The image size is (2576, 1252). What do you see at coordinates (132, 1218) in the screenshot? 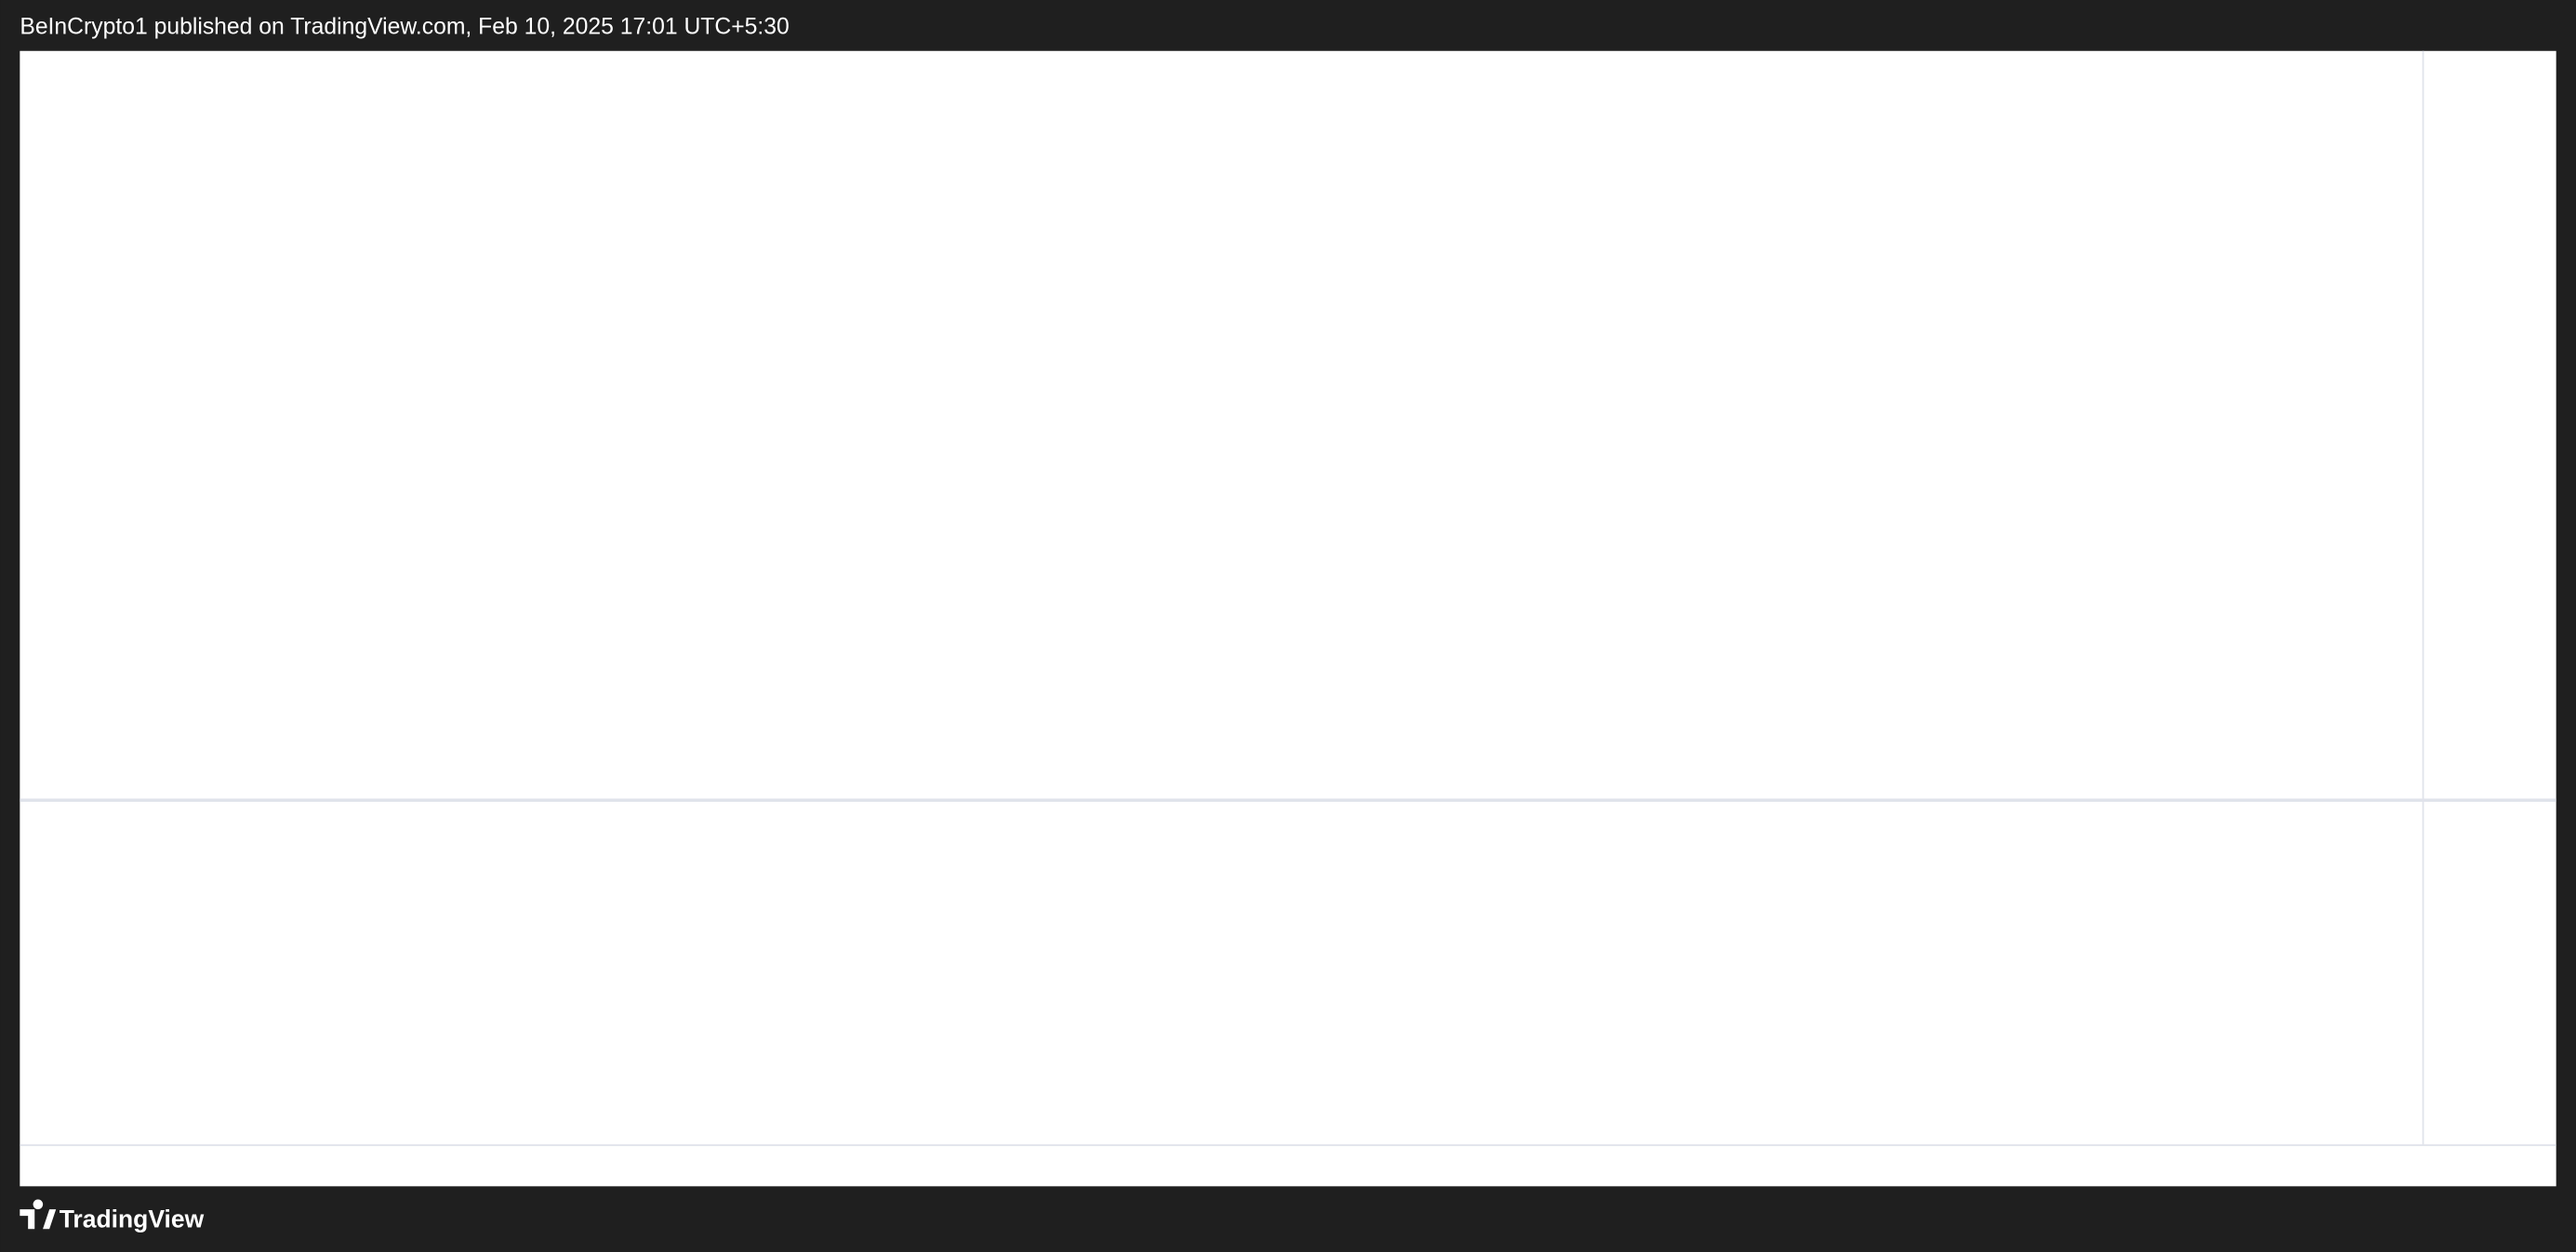
I see `brand: TradingView` at bounding box center [132, 1218].